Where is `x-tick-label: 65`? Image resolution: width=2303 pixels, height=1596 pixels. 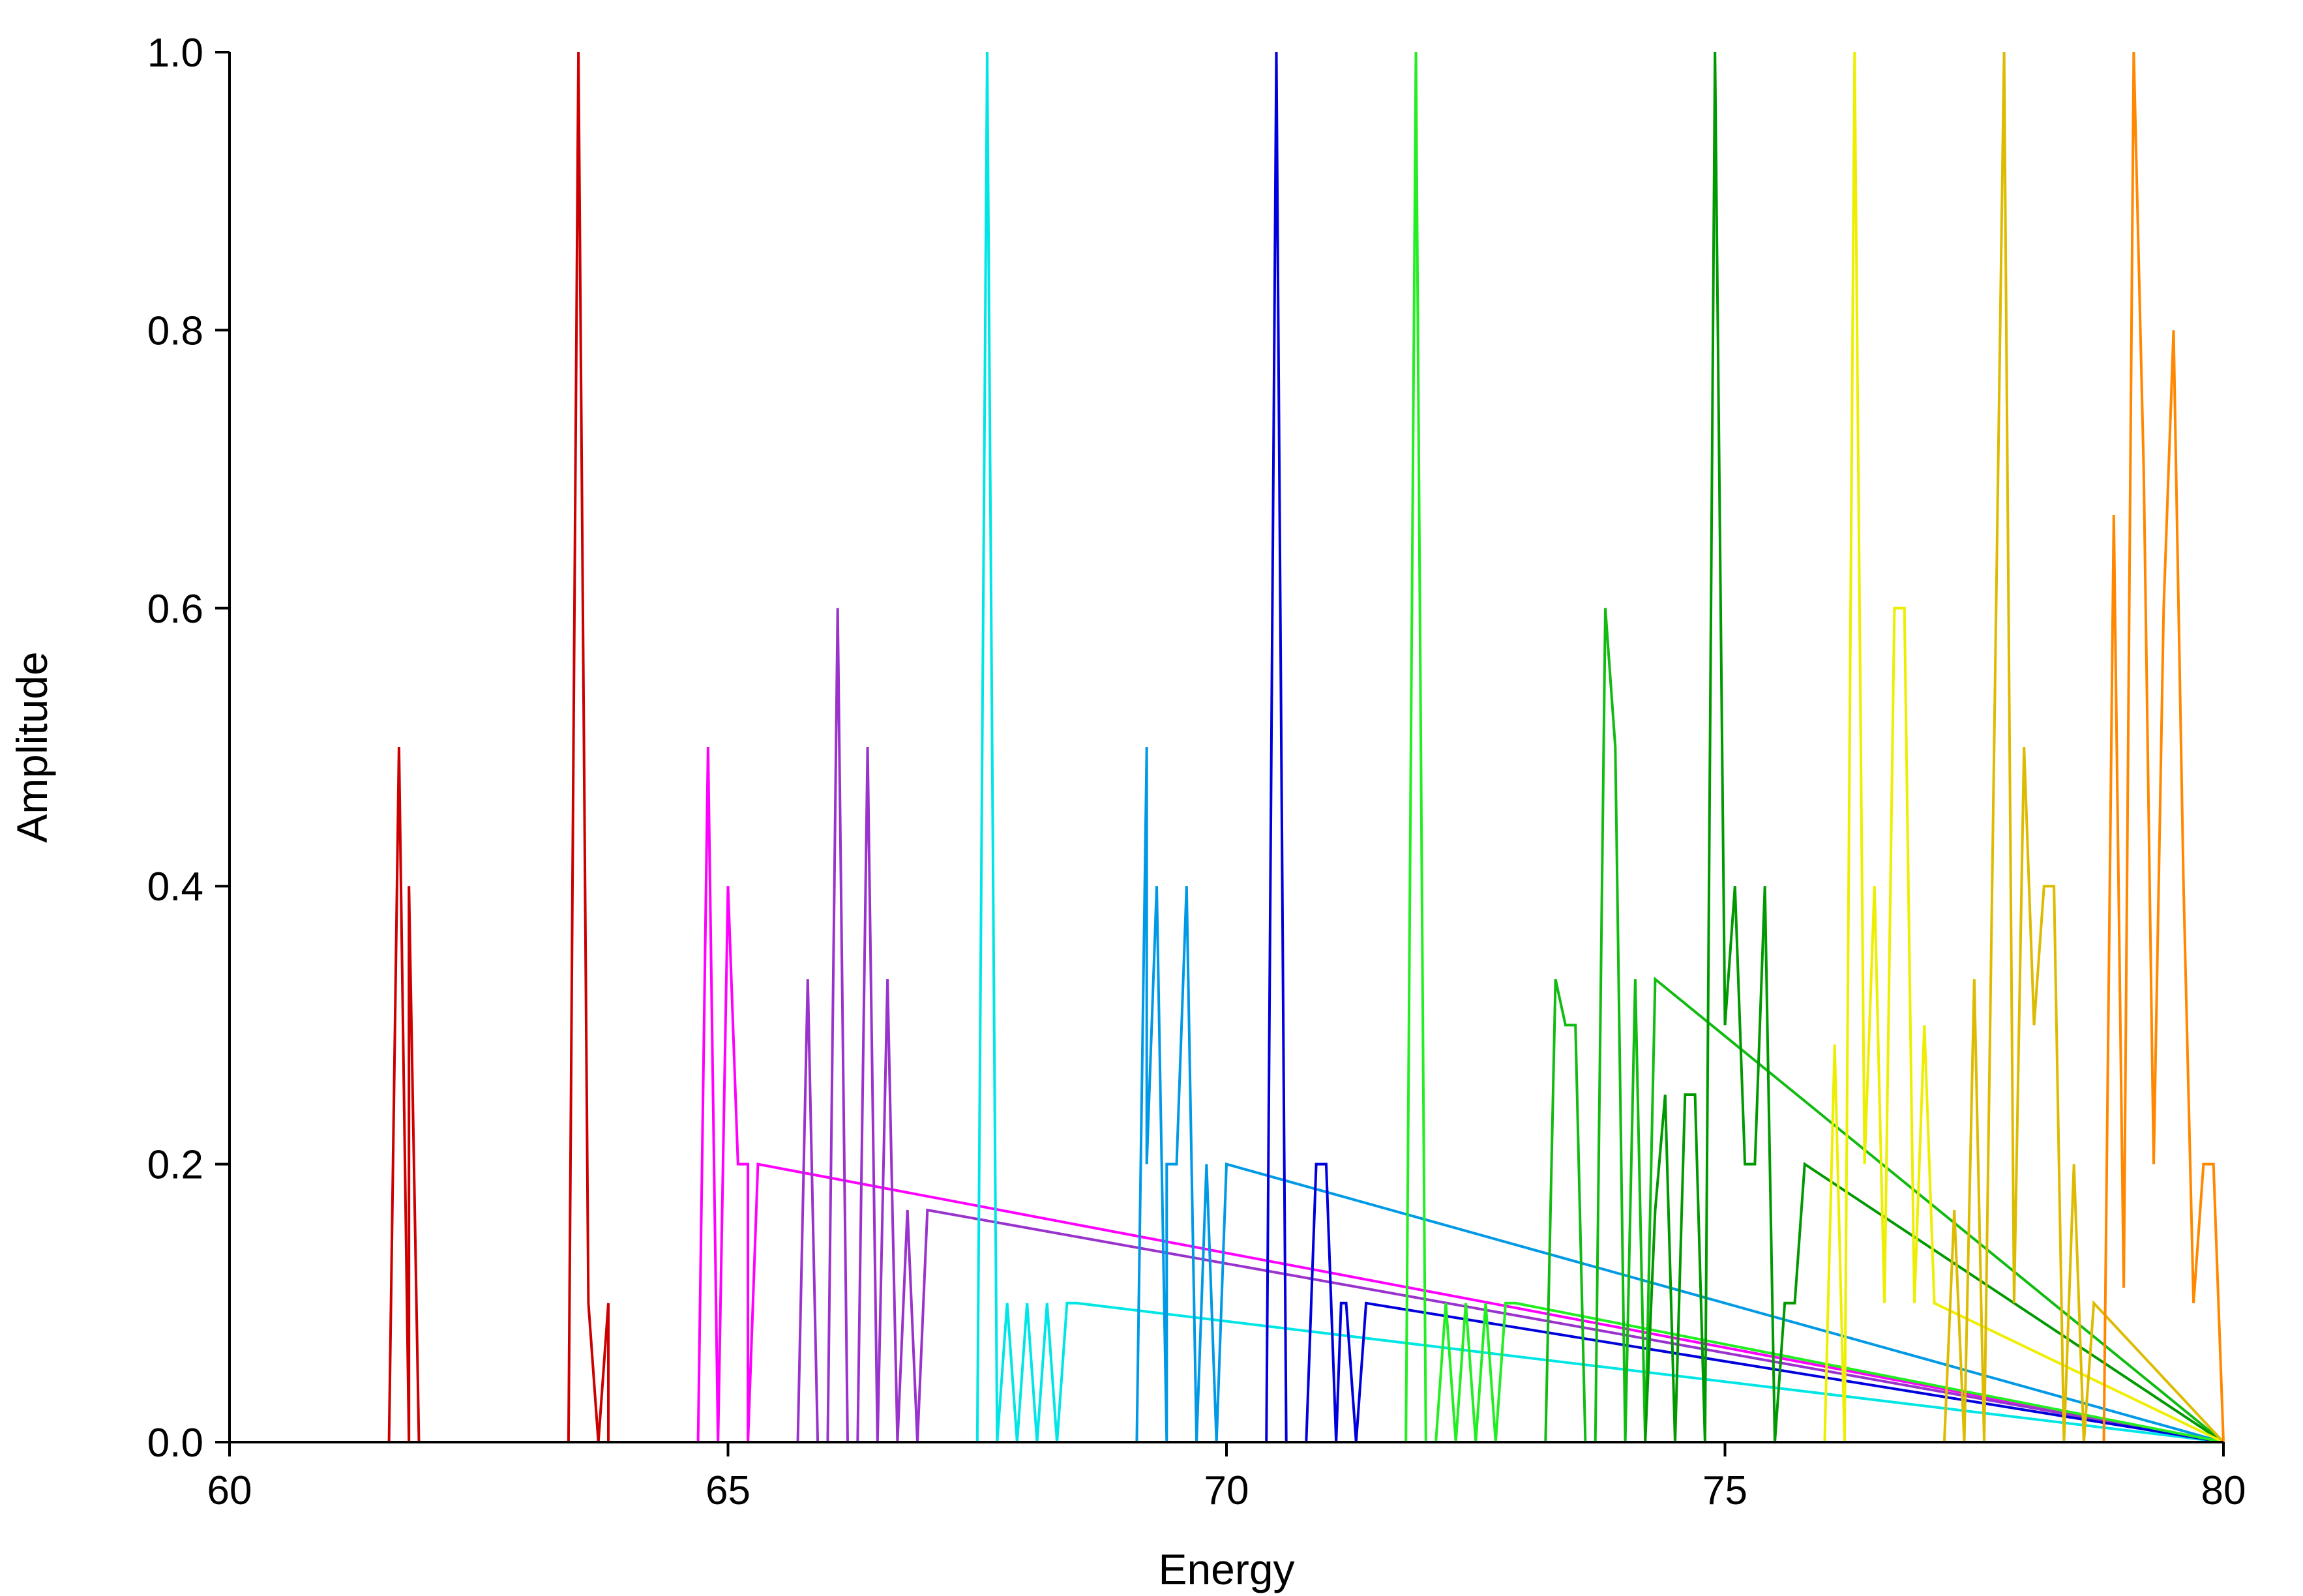 x-tick-label: 65 is located at coordinates (728, 1490).